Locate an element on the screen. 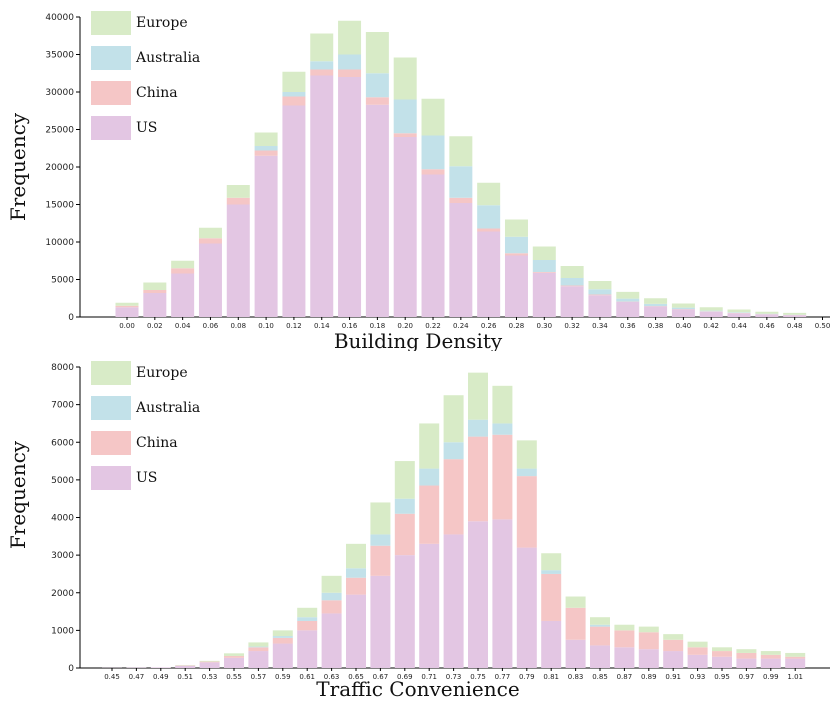 This screenshot has height=702, width=838. chart1-xtick-label: 0.97 is located at coordinates (747, 677).